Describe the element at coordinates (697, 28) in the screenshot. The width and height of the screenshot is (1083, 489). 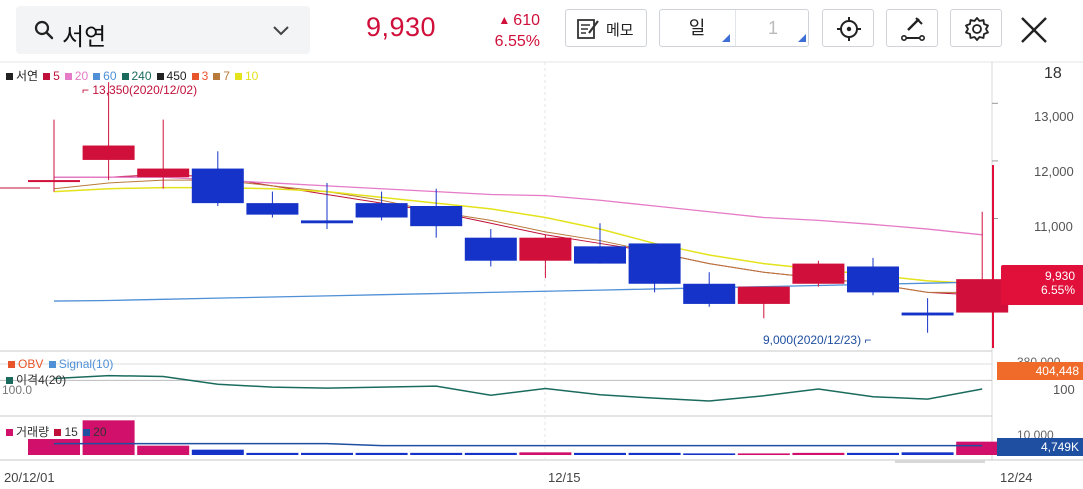
I see `period-unit-select: 일` at that location.